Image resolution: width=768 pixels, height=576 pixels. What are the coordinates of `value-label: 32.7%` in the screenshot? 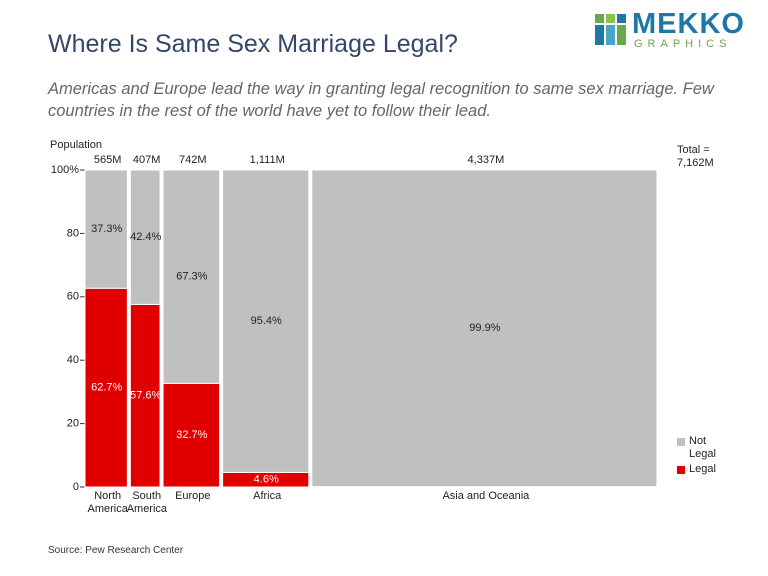 It's located at (191, 435).